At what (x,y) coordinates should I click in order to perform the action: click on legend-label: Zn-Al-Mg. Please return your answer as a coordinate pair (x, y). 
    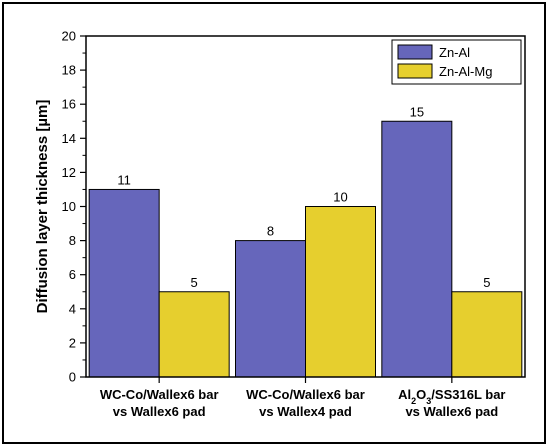
    Looking at the image, I should click on (465, 71).